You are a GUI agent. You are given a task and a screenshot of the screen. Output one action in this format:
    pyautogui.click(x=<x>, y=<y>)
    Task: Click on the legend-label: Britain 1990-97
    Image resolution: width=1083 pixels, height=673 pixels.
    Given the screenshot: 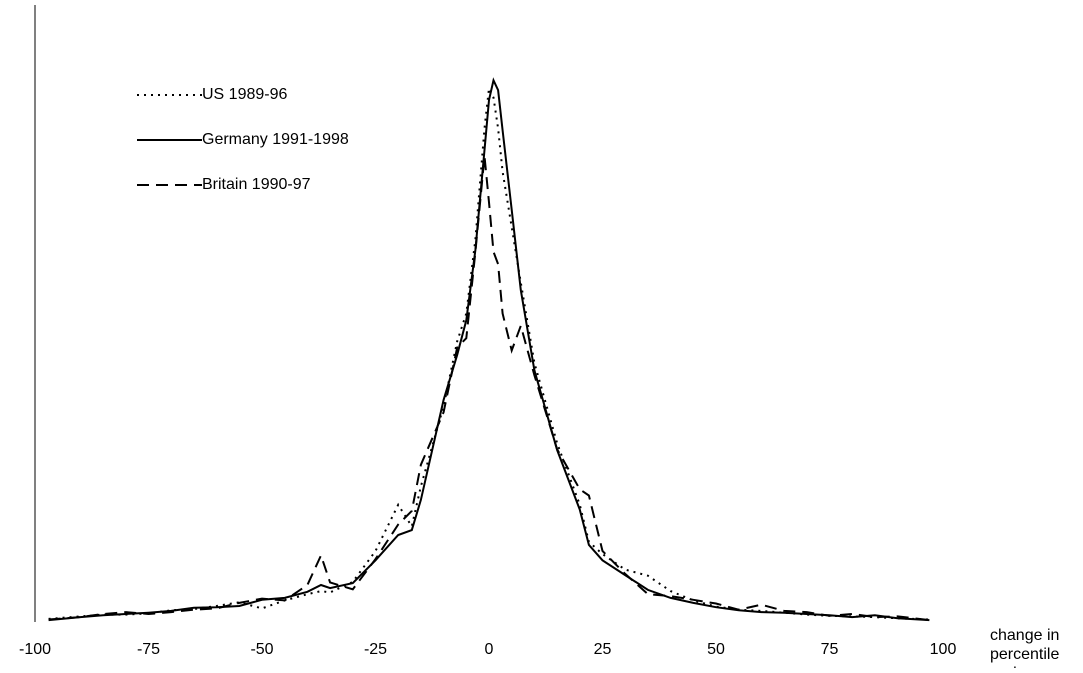 What is the action you would take?
    pyautogui.click(x=256, y=184)
    